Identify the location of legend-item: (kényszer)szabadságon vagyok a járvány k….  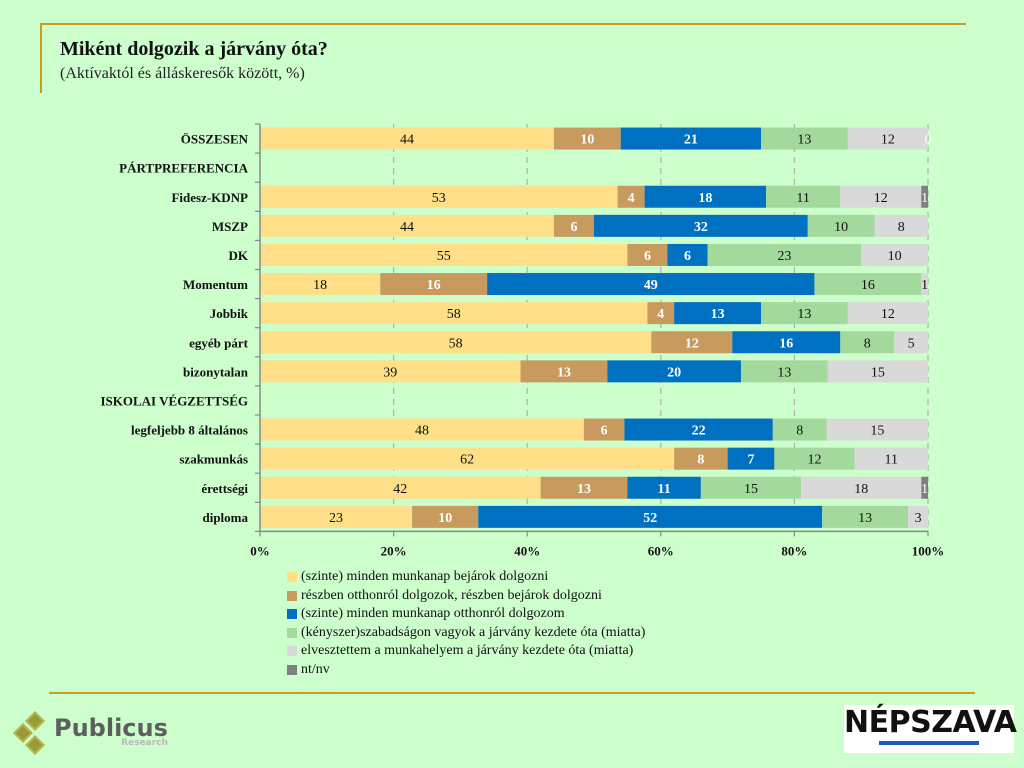
(466, 633).